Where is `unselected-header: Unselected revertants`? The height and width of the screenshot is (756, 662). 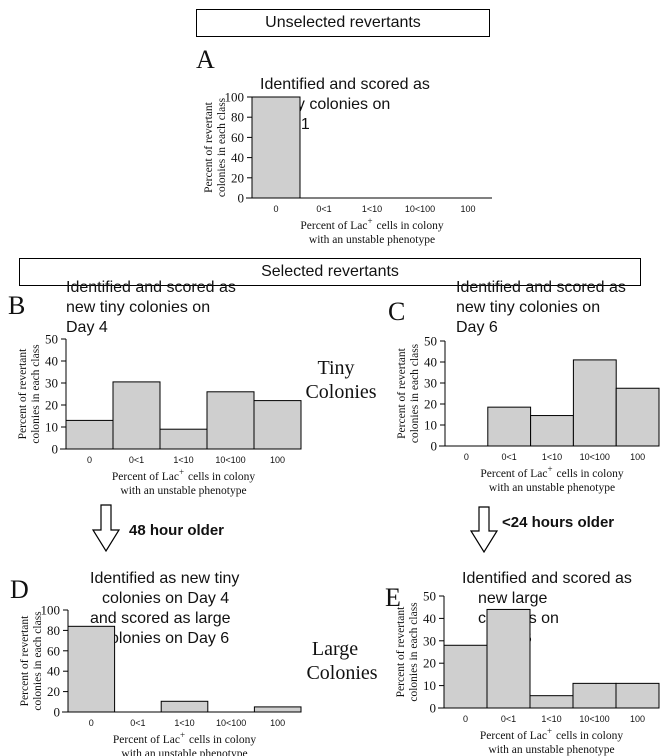 unselected-header: Unselected revertants is located at coordinates (343, 23).